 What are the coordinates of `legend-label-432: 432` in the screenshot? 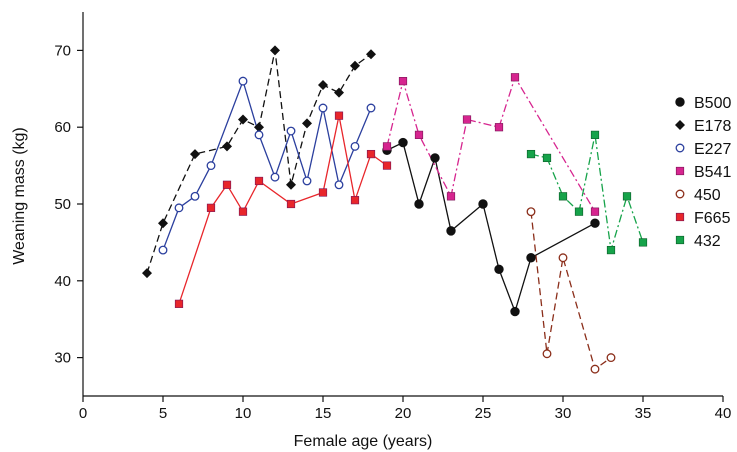 It's located at (707, 241).